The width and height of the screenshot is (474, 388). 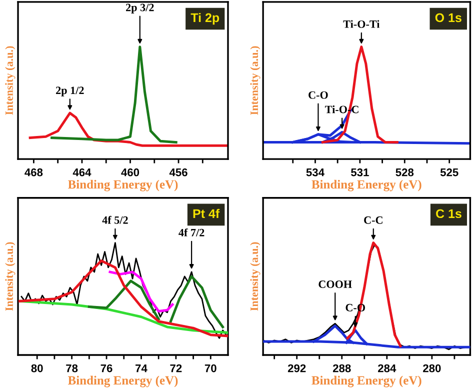 What do you see at coordinates (37, 368) in the screenshot?
I see `x-tick-label: 80` at bounding box center [37, 368].